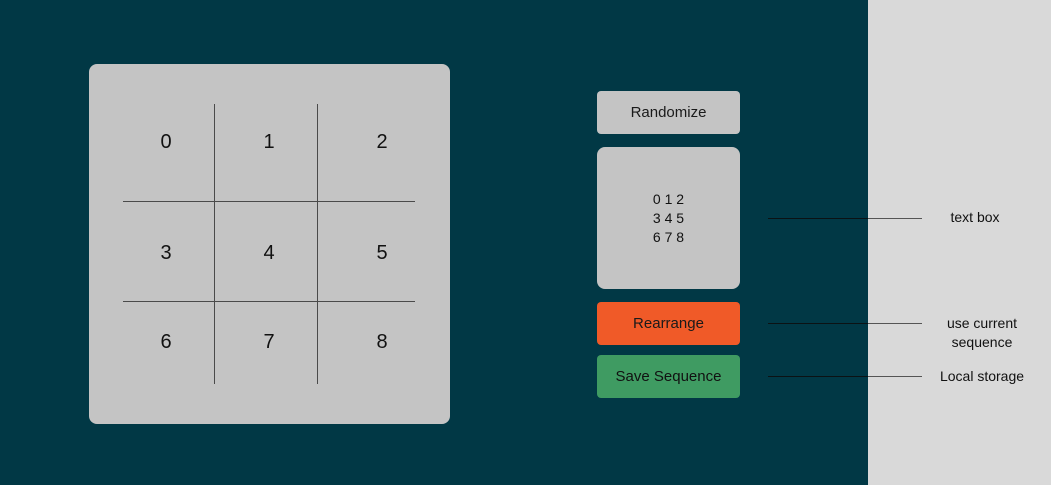 The image size is (1051, 485). What do you see at coordinates (382, 342) in the screenshot?
I see `board-cell-8: 8` at bounding box center [382, 342].